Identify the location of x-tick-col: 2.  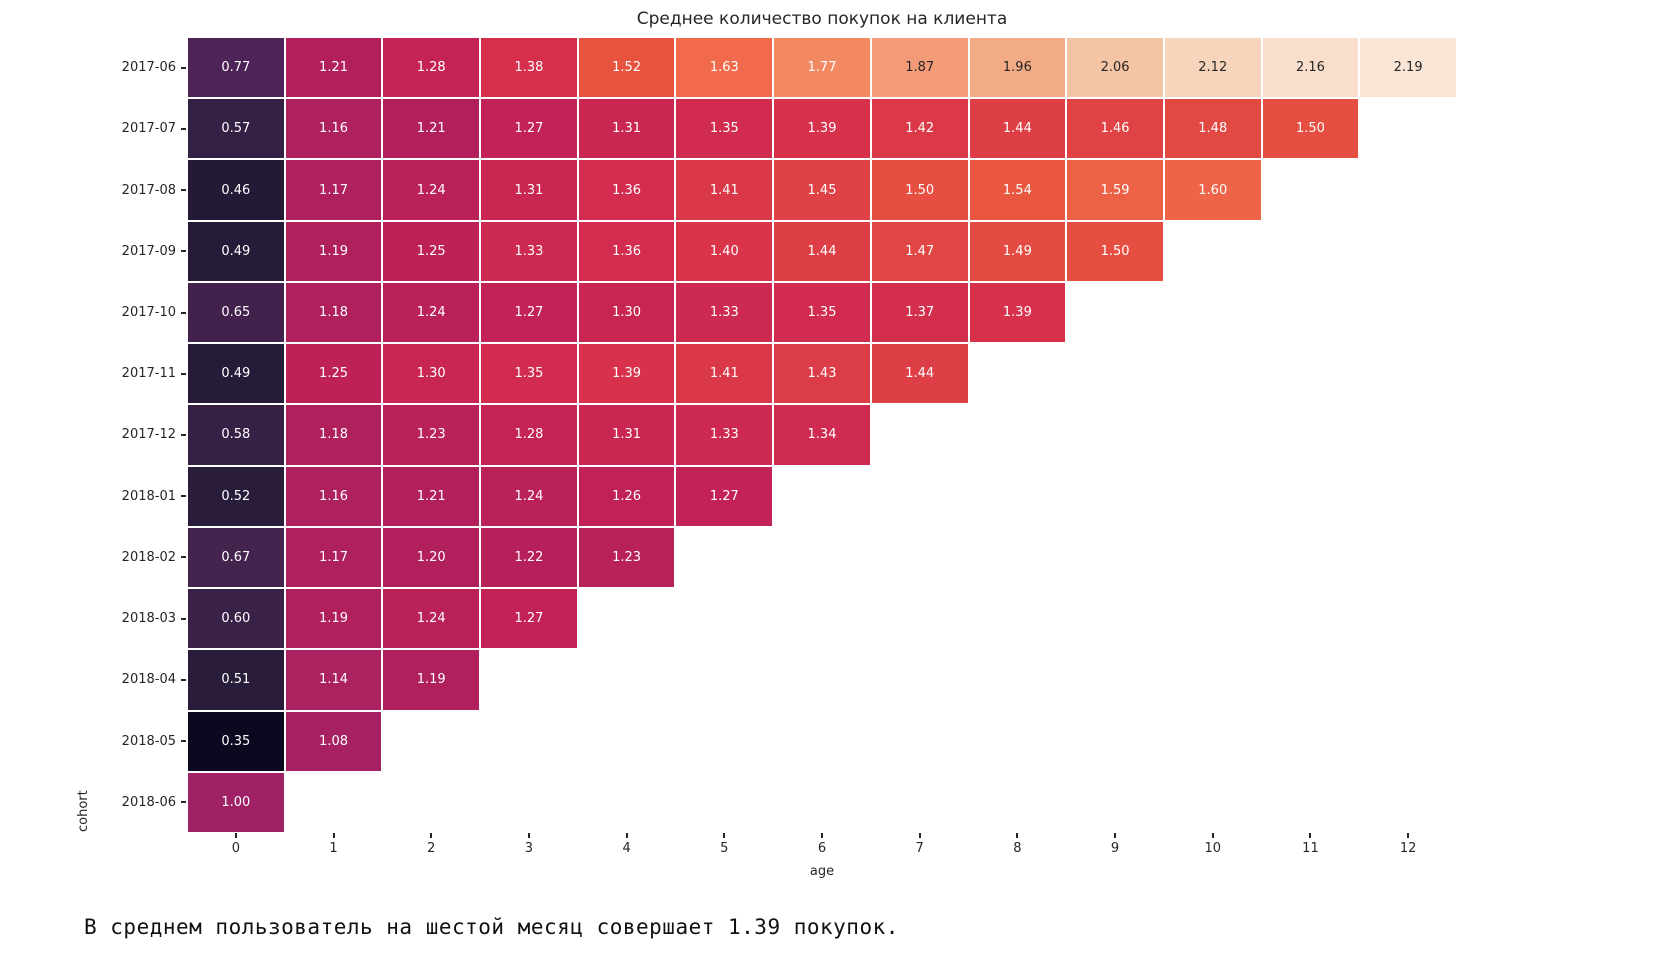
(431, 844).